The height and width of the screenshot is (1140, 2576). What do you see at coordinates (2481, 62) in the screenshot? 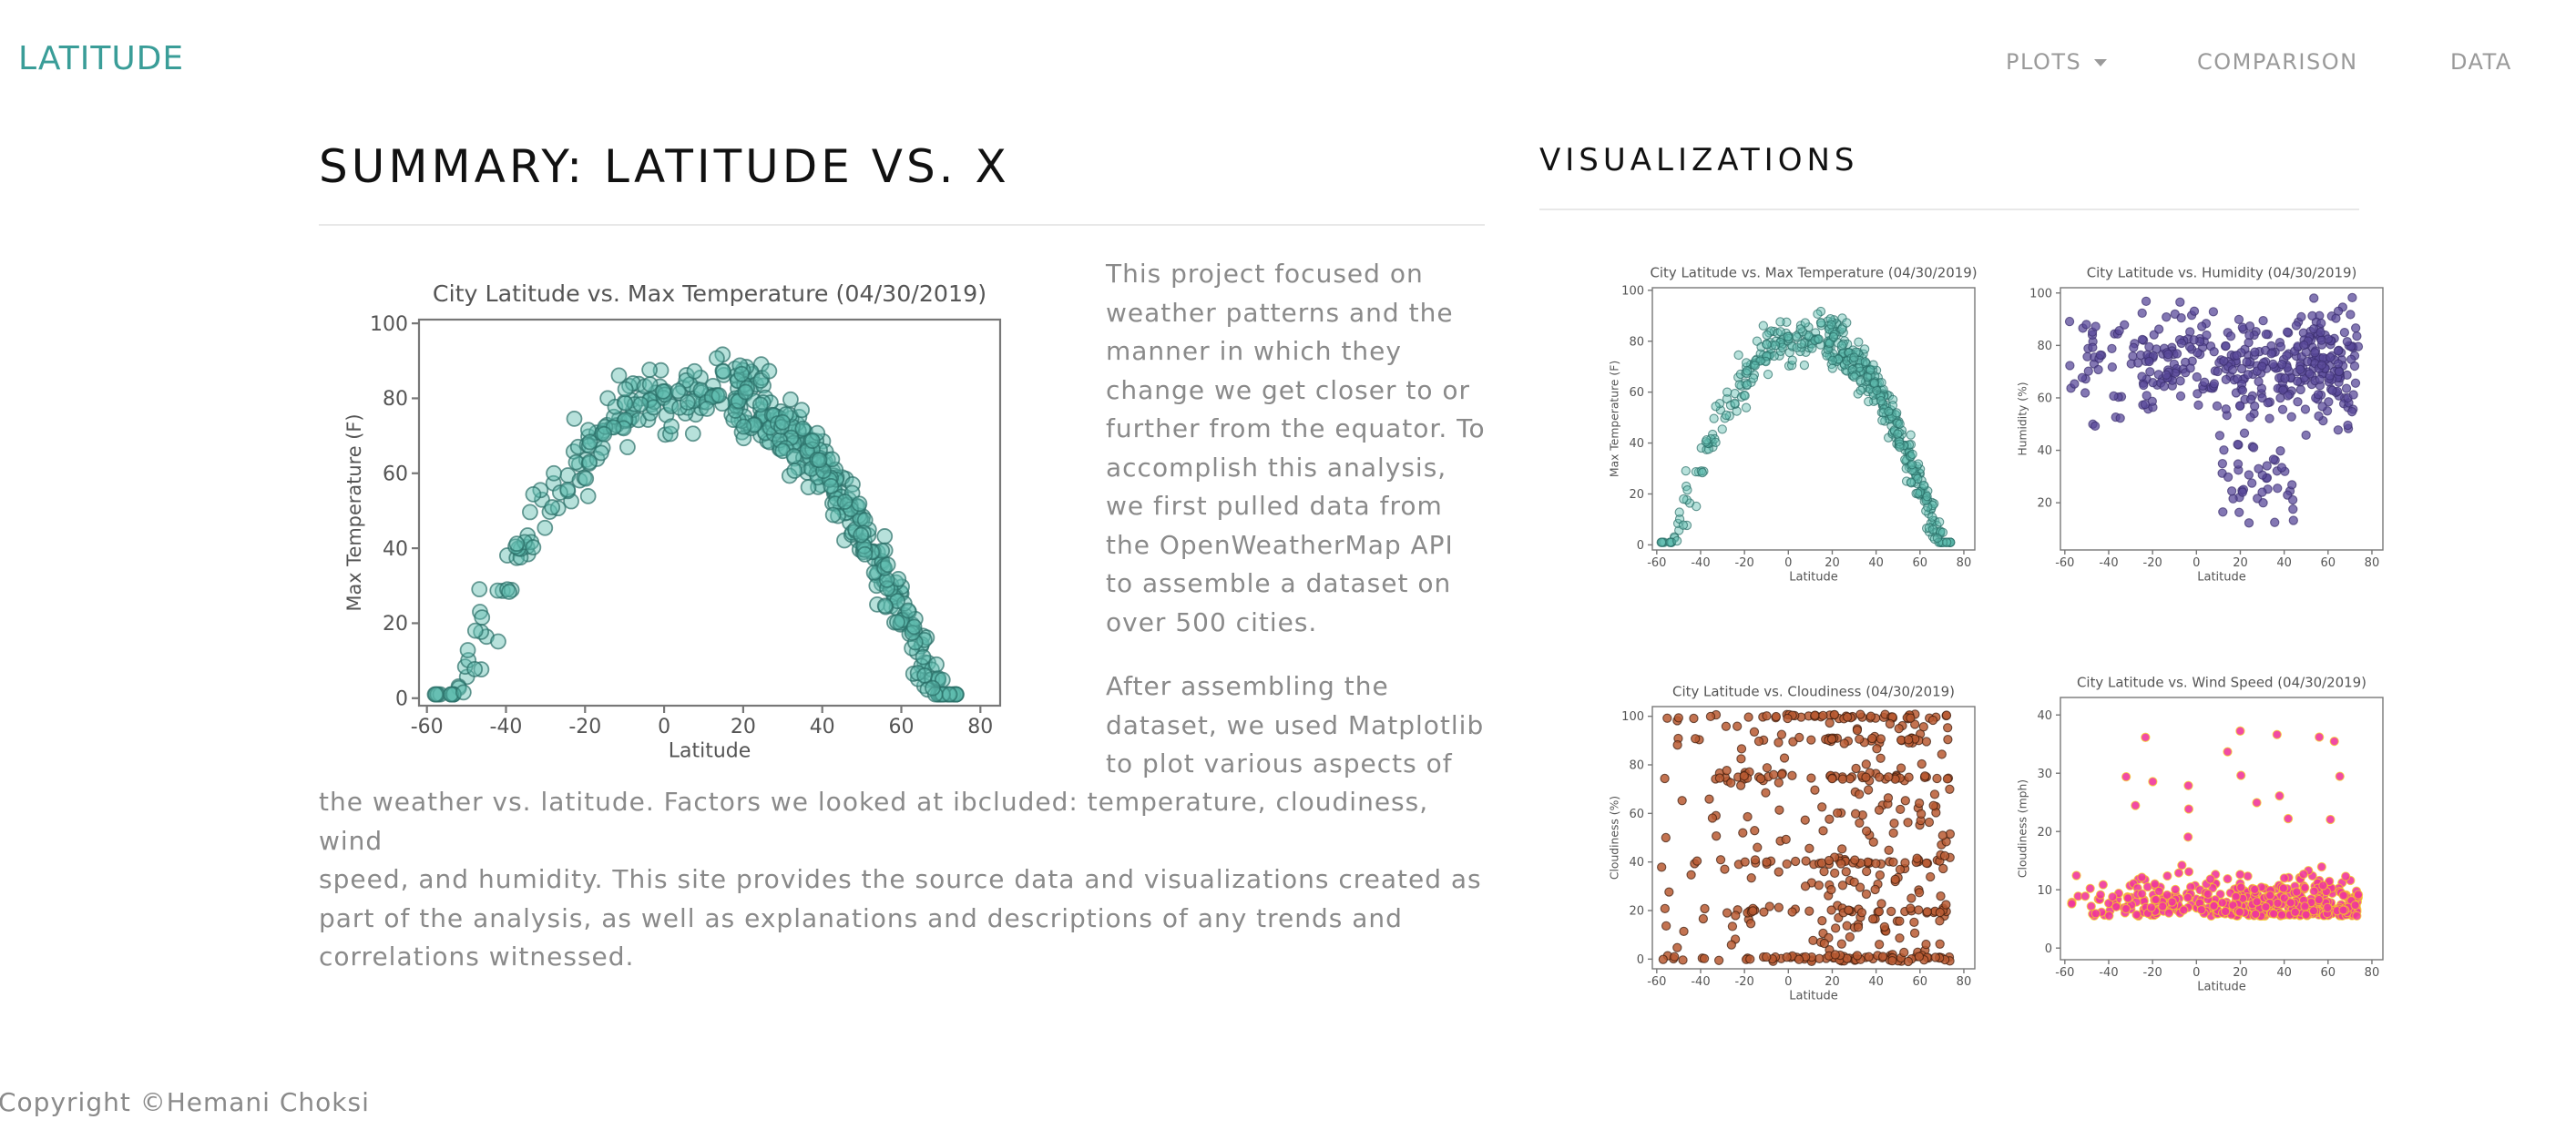
I see `nav-data-link: DATA` at bounding box center [2481, 62].